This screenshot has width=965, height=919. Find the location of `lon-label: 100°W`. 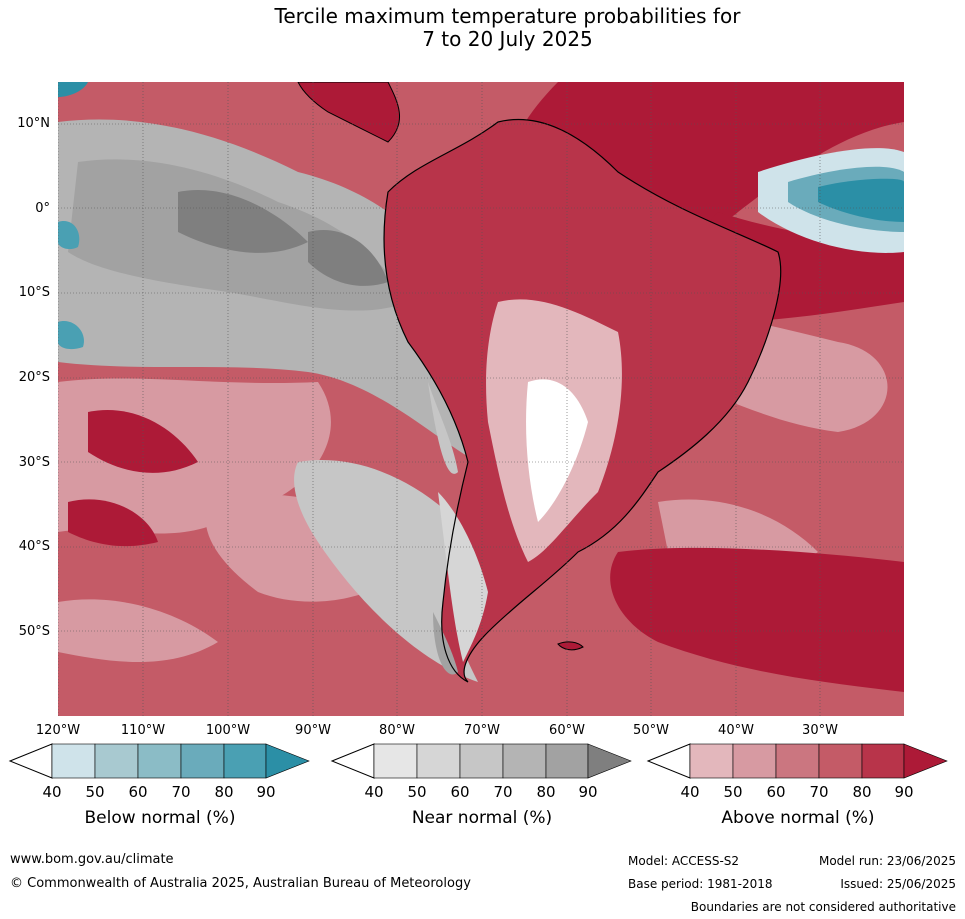

lon-label: 100°W is located at coordinates (228, 730).